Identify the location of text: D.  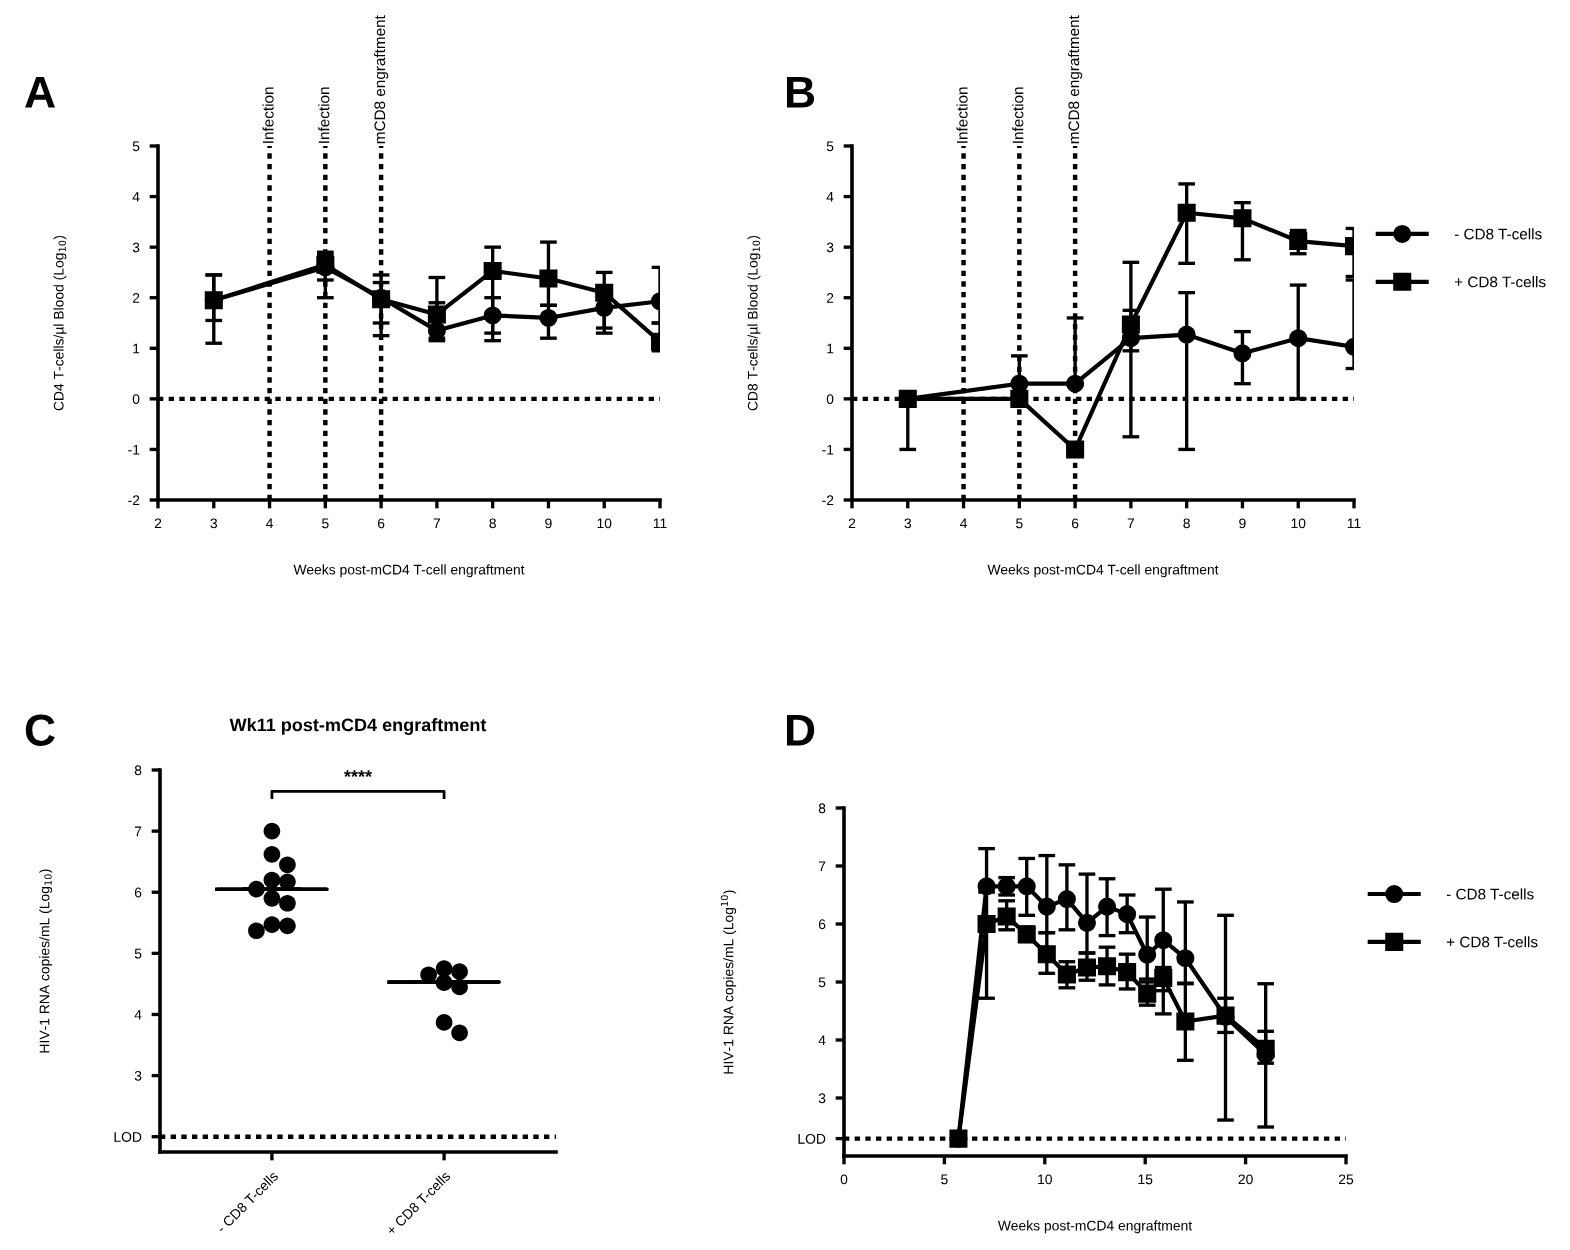
(800, 730).